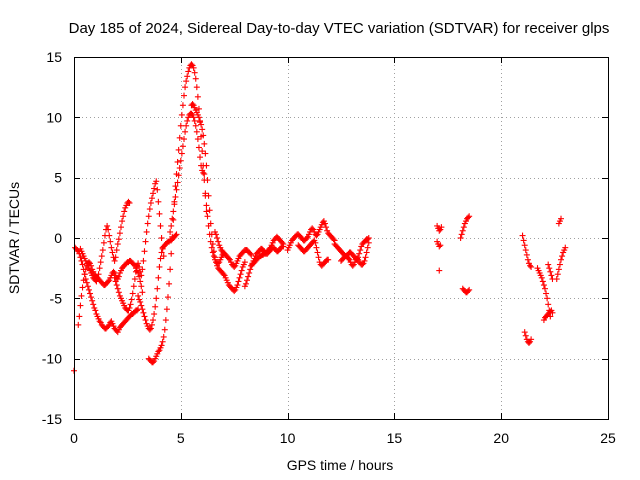  Describe the element at coordinates (14, 238) in the screenshot. I see `y-axis-label: SDTVAR / TECUs` at that location.